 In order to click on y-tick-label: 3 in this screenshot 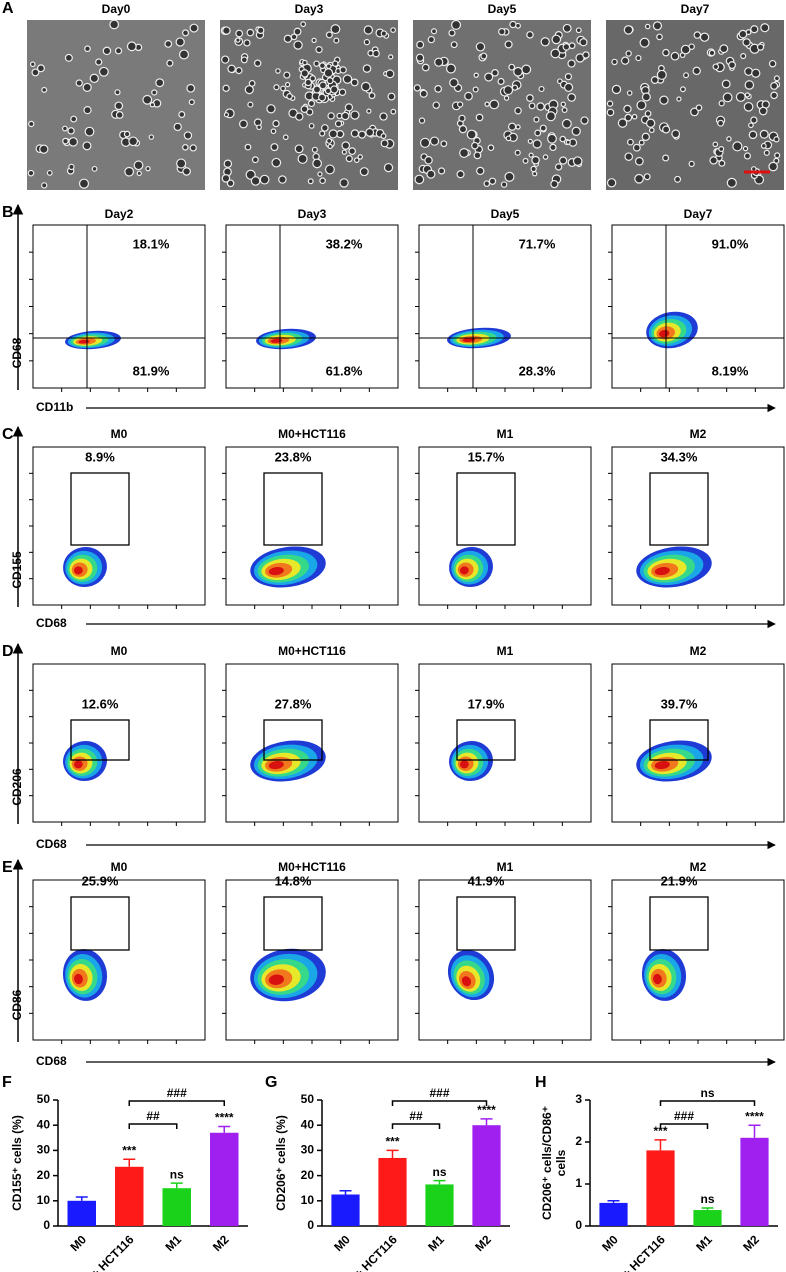, I will do `click(578, 1099)`.